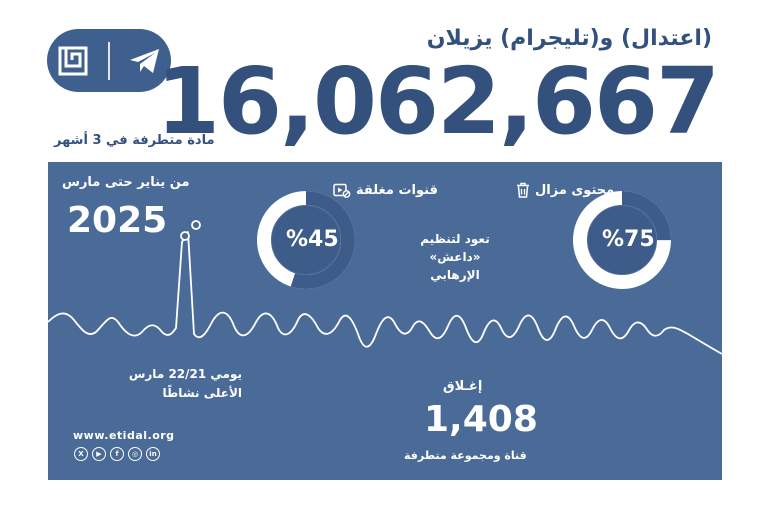 The width and height of the screenshot is (770, 513). Describe the element at coordinates (465, 455) in the screenshot. I see `closure-caption: قناة ومجموعة متطرفة` at that location.